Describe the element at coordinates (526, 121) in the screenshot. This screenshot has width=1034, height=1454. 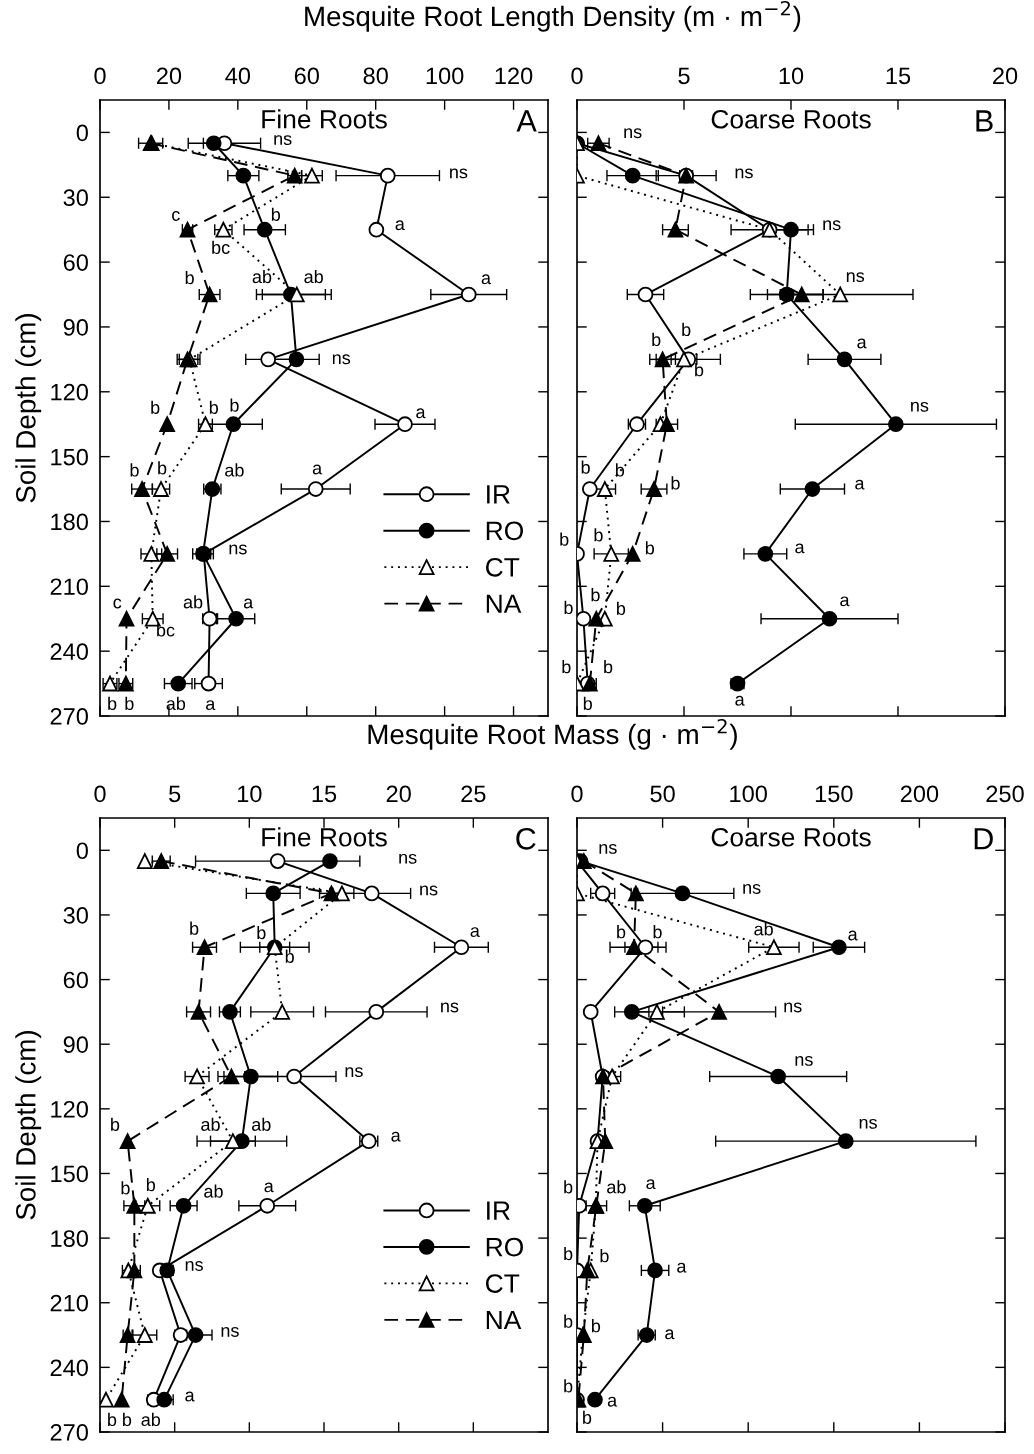
I see `annotation: A` at that location.